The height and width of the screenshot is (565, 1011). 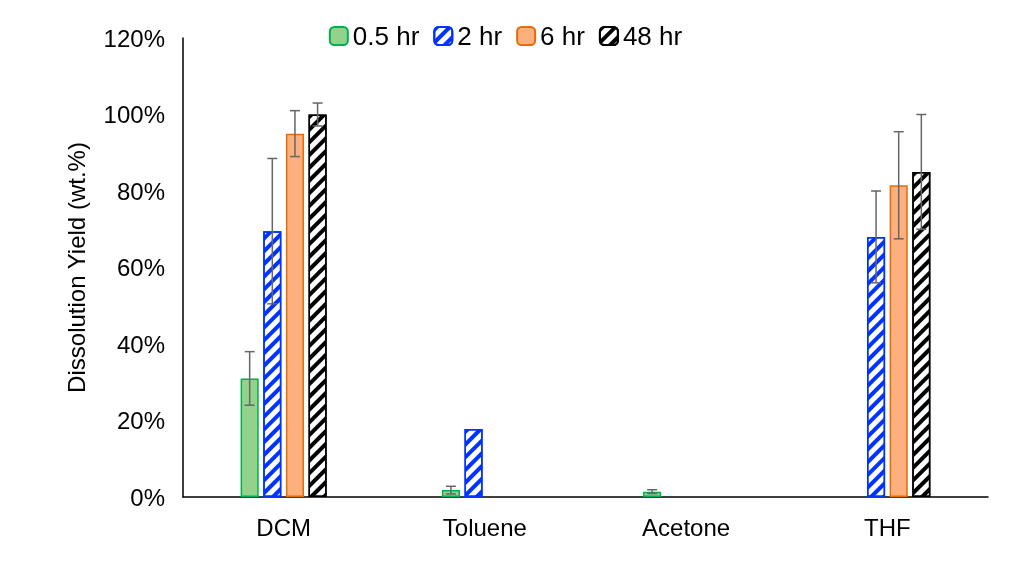 What do you see at coordinates (134, 38) in the screenshot?
I see `y-tick-label: 120%` at bounding box center [134, 38].